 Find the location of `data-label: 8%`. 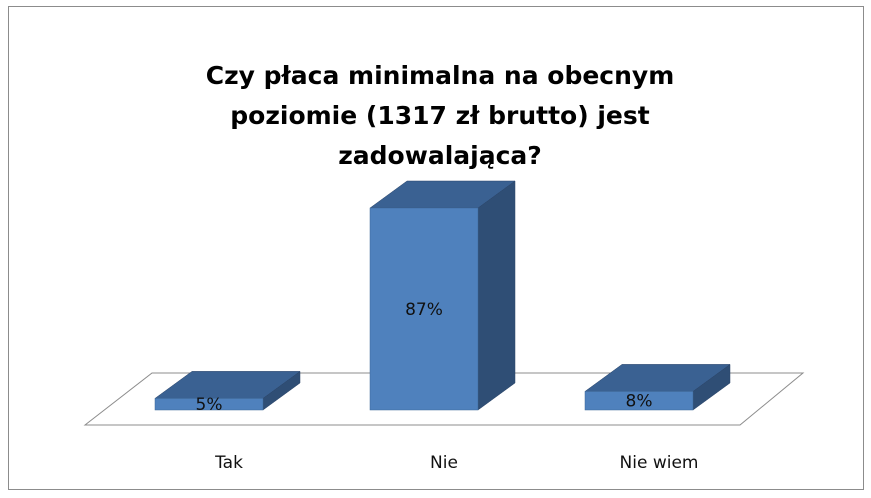

data-label: 8% is located at coordinates (639, 402).